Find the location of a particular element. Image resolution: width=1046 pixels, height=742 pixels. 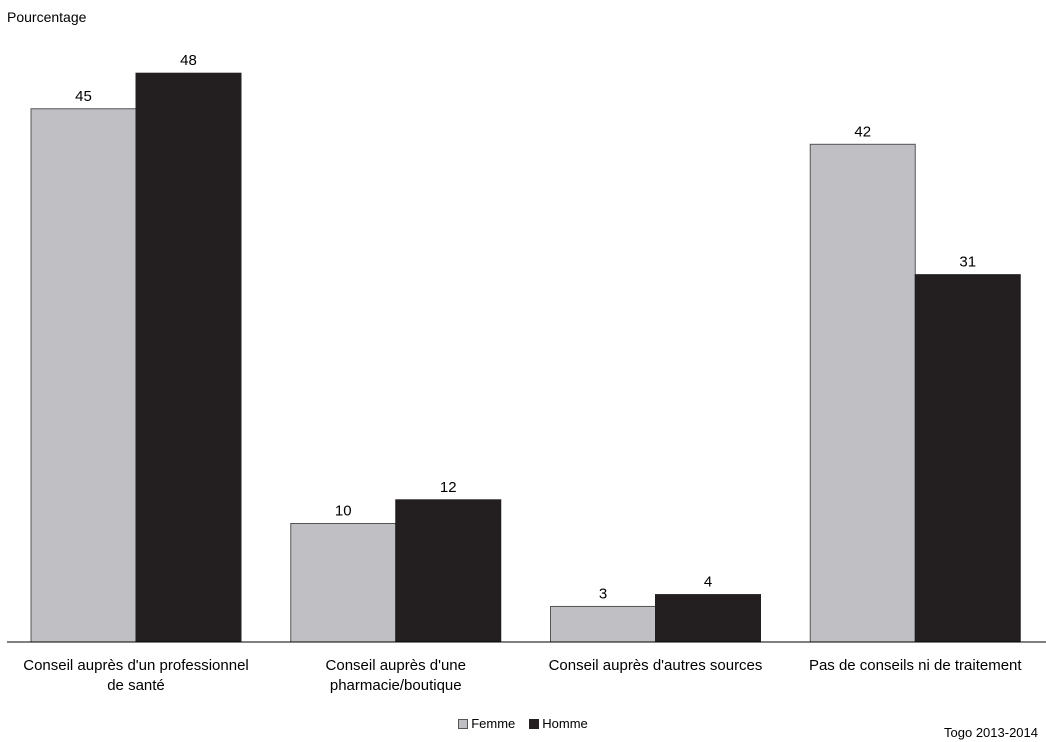

category-label-3: Conseil auprès d'autres sources is located at coordinates (656, 665).